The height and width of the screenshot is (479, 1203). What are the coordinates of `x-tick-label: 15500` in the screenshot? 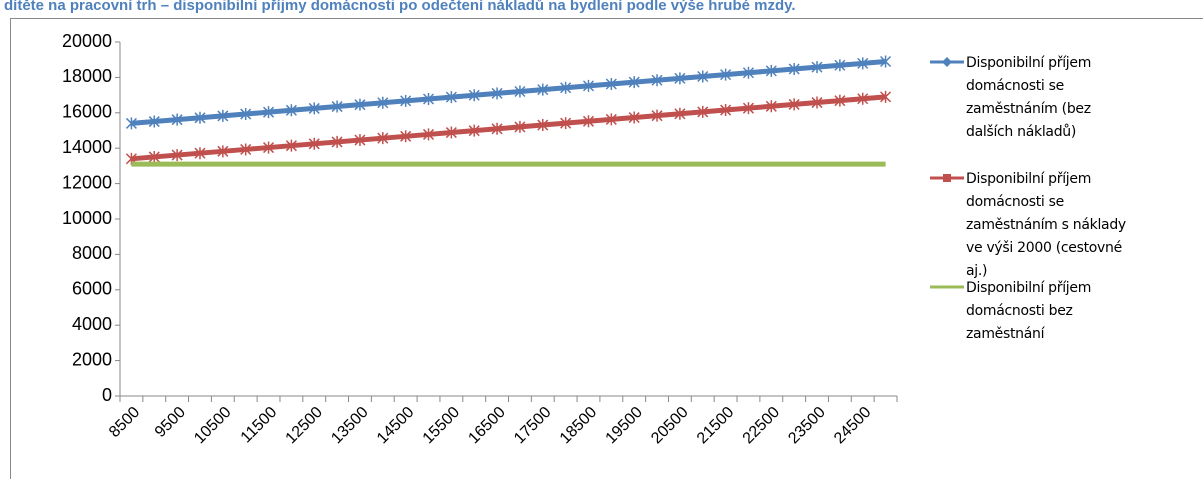 It's located at (442, 426).